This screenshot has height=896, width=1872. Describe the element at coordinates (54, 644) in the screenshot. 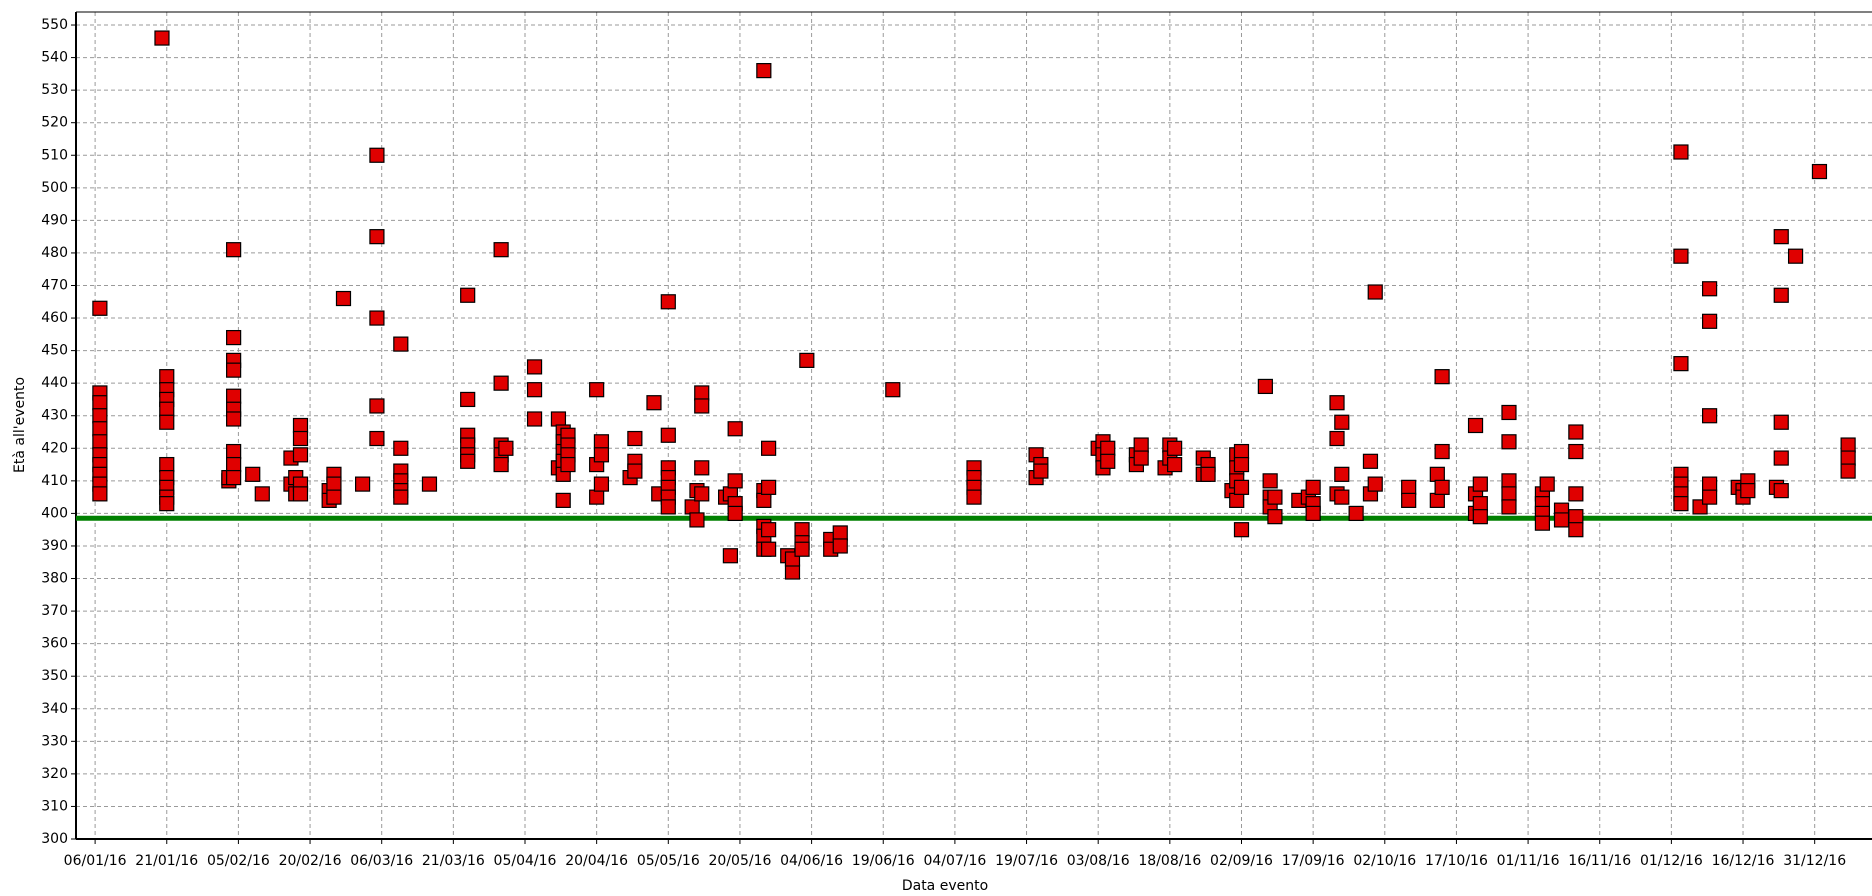

I see `y-tick-label: 360` at that location.